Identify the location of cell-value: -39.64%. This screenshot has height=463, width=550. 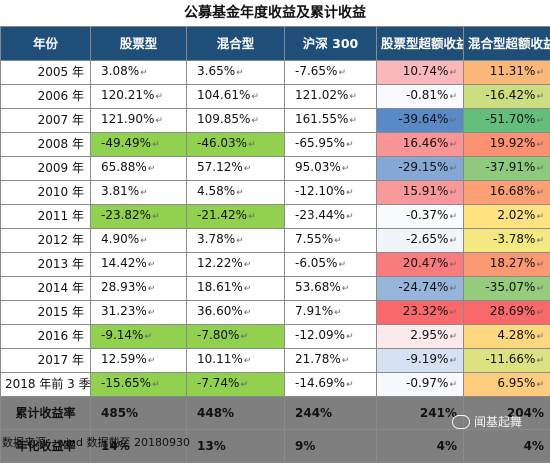
(427, 119).